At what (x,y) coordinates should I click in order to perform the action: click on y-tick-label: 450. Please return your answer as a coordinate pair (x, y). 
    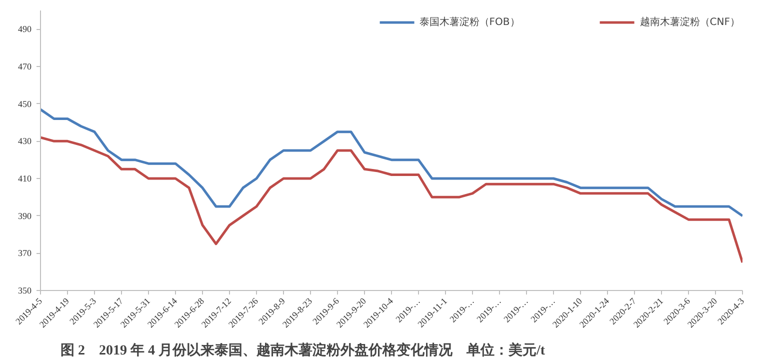
    Looking at the image, I should click on (25, 103).